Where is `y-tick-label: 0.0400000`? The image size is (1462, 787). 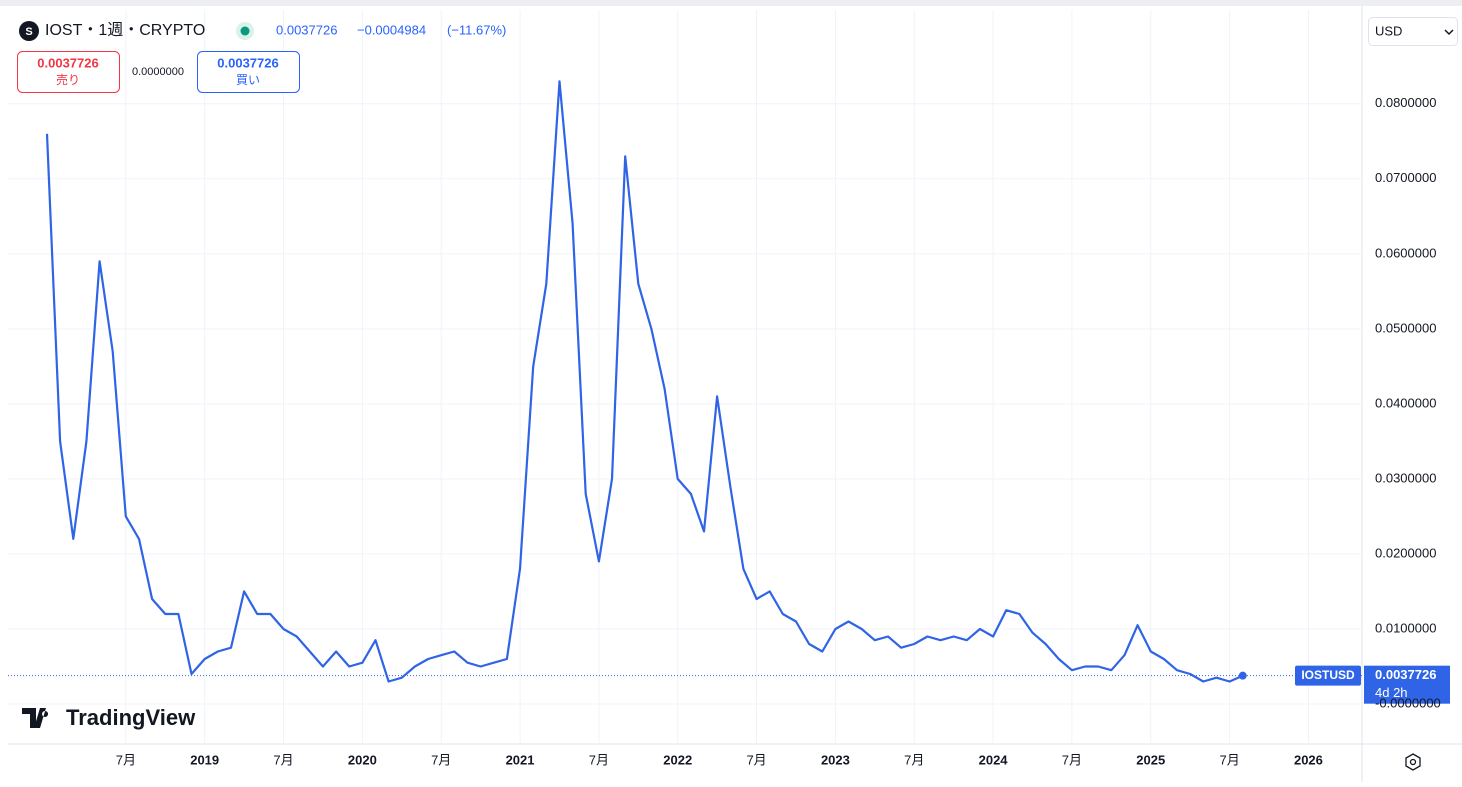
y-tick-label: 0.0400000 is located at coordinates (1405, 402).